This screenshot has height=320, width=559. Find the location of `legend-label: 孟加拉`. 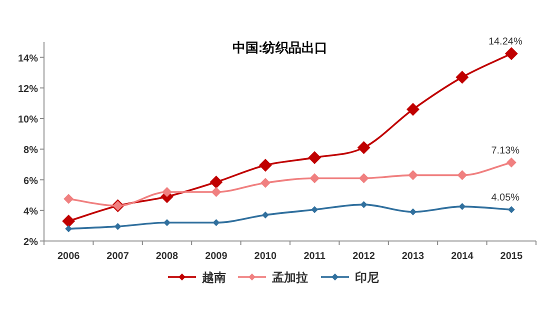

legend-label: 孟加拉 is located at coordinates (289, 277).